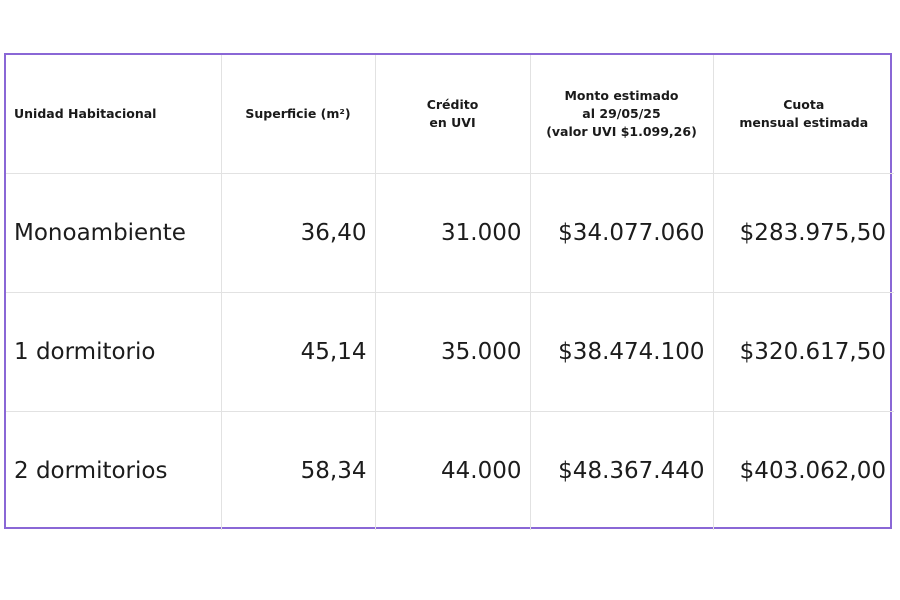  I want to click on cell-cuota: $283.975,50, so click(803, 233).